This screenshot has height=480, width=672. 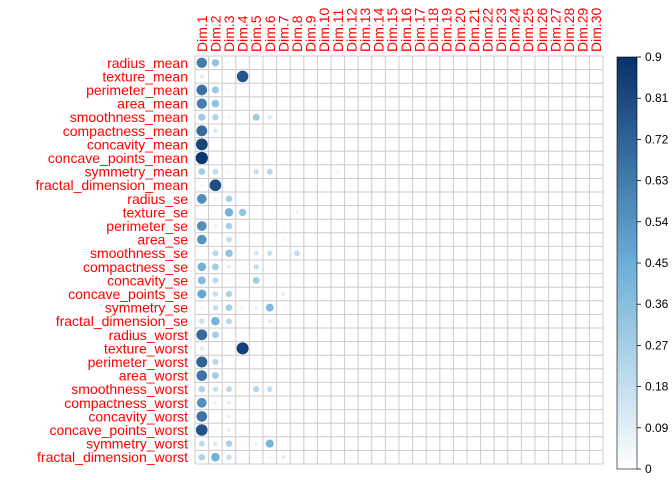 What do you see at coordinates (147, 280) in the screenshot?
I see `row-label: concavity_se` at bounding box center [147, 280].